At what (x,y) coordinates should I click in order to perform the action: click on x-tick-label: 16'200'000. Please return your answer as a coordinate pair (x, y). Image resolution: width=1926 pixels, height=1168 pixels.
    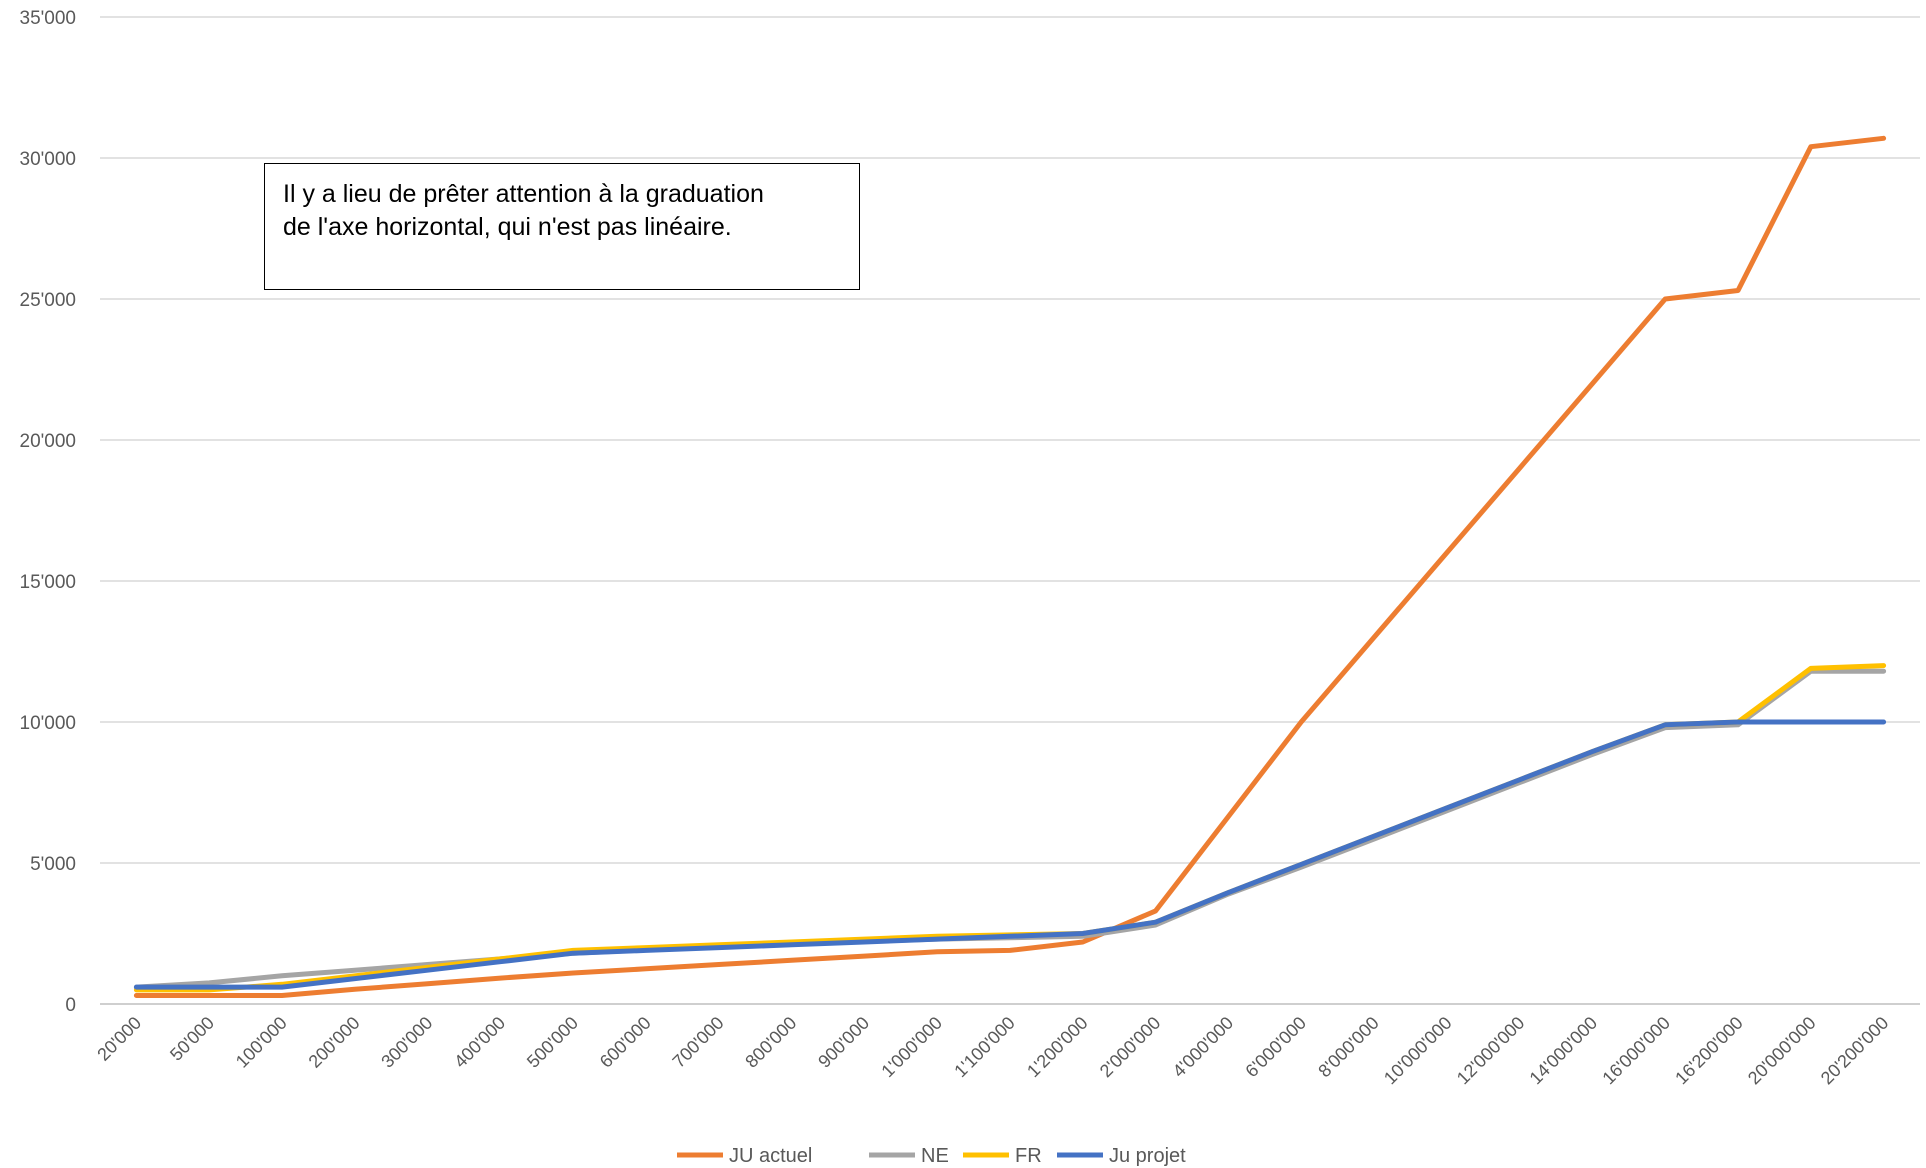
    Looking at the image, I should click on (1709, 1051).